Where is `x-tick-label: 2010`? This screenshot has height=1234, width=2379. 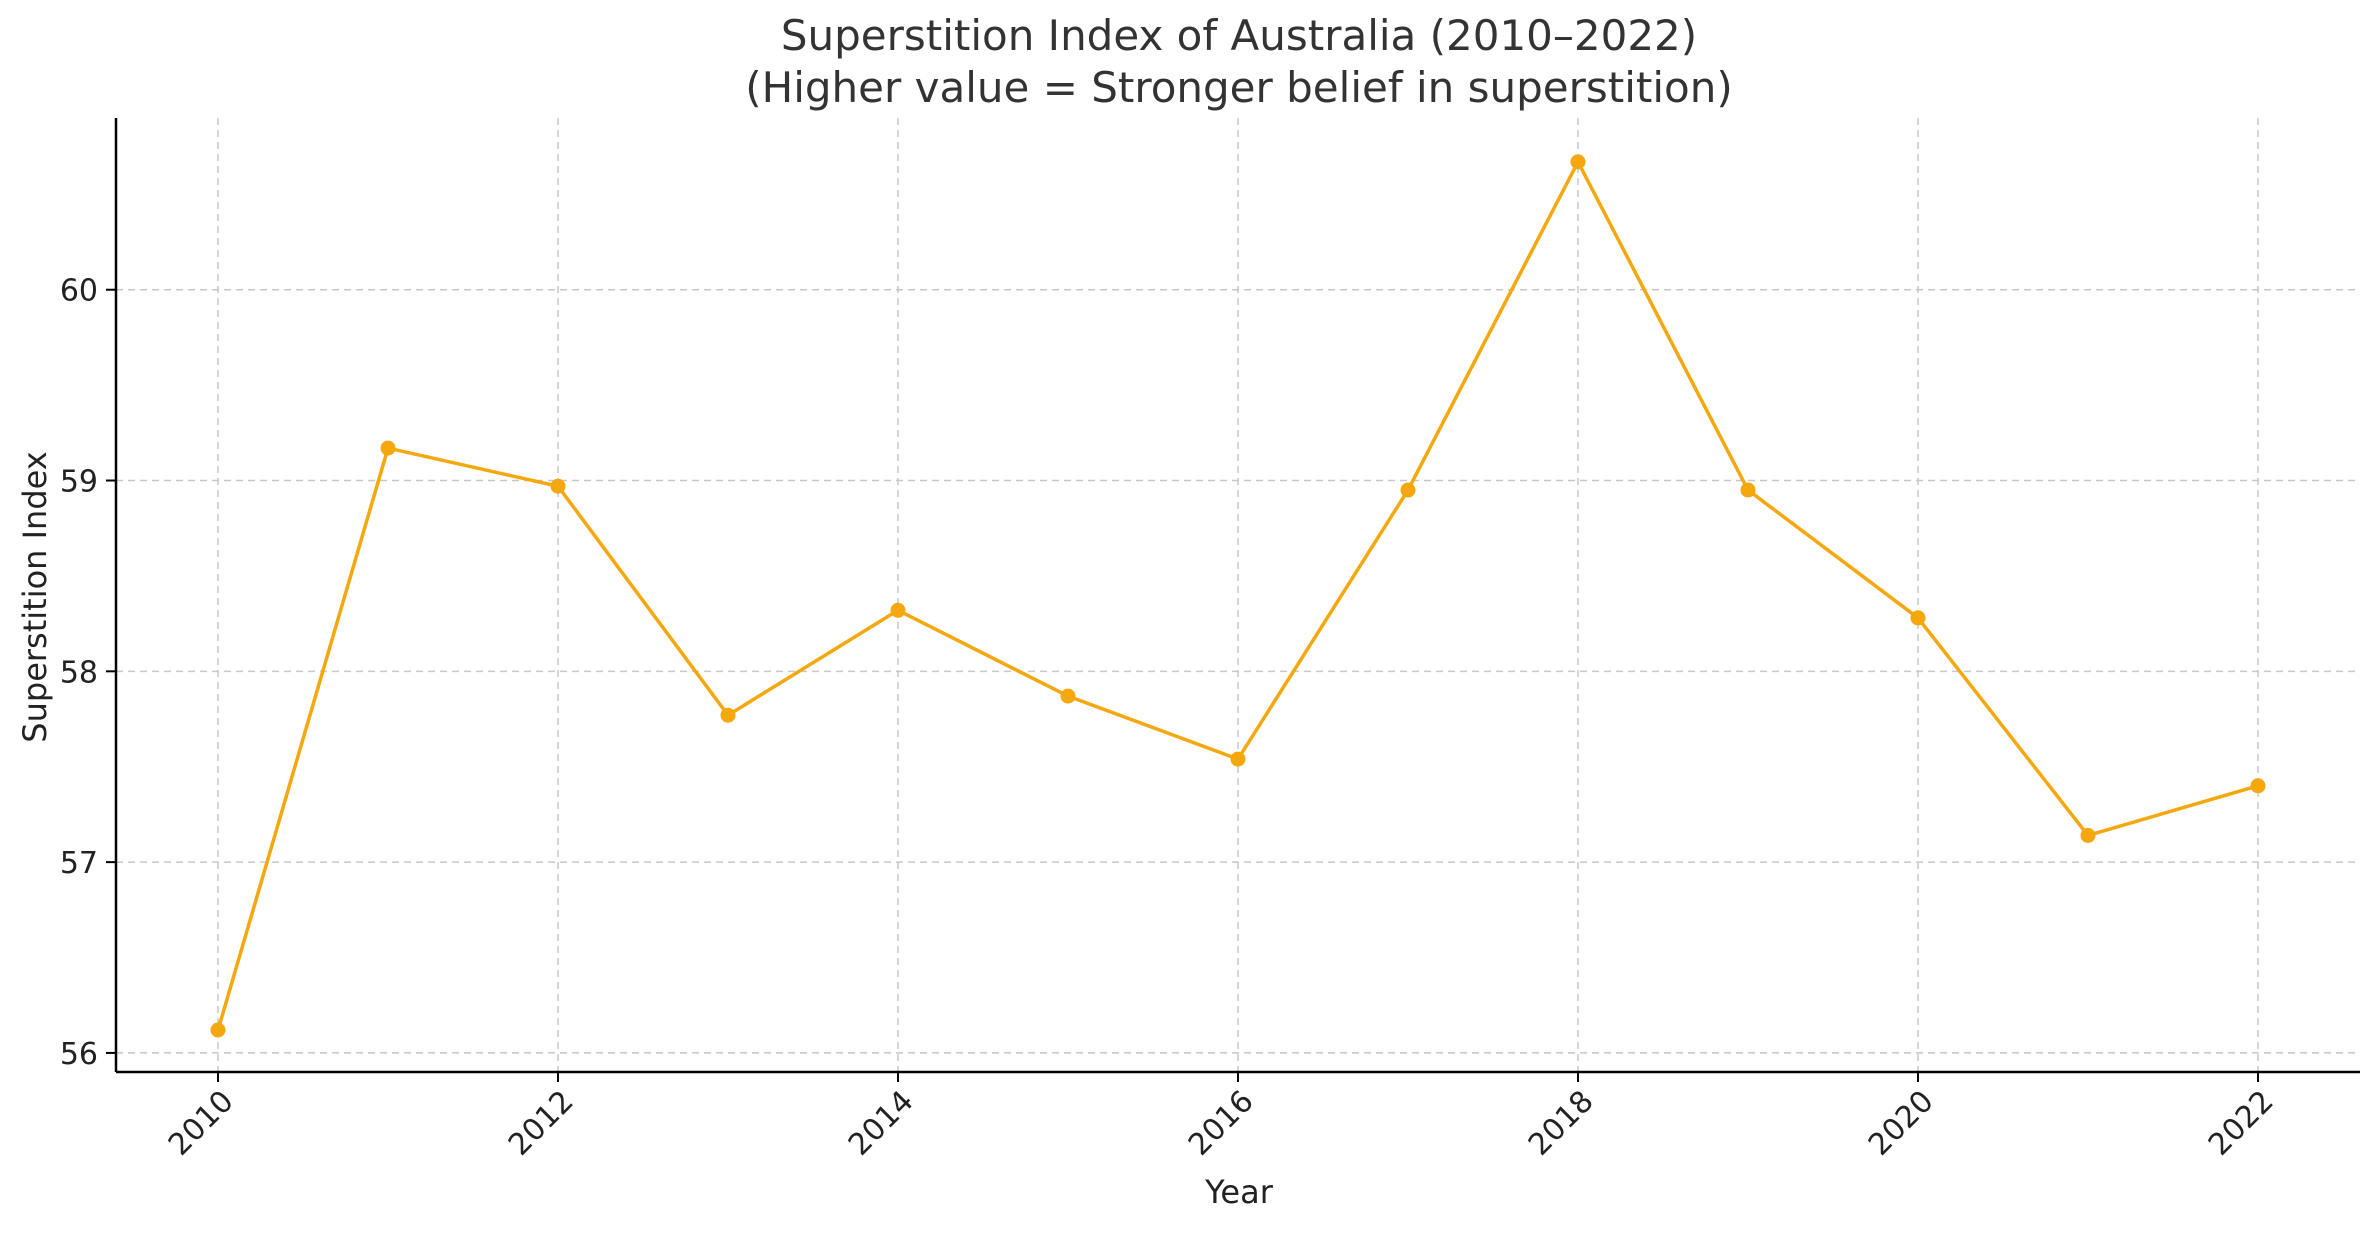
x-tick-label: 2010 is located at coordinates (201, 1123).